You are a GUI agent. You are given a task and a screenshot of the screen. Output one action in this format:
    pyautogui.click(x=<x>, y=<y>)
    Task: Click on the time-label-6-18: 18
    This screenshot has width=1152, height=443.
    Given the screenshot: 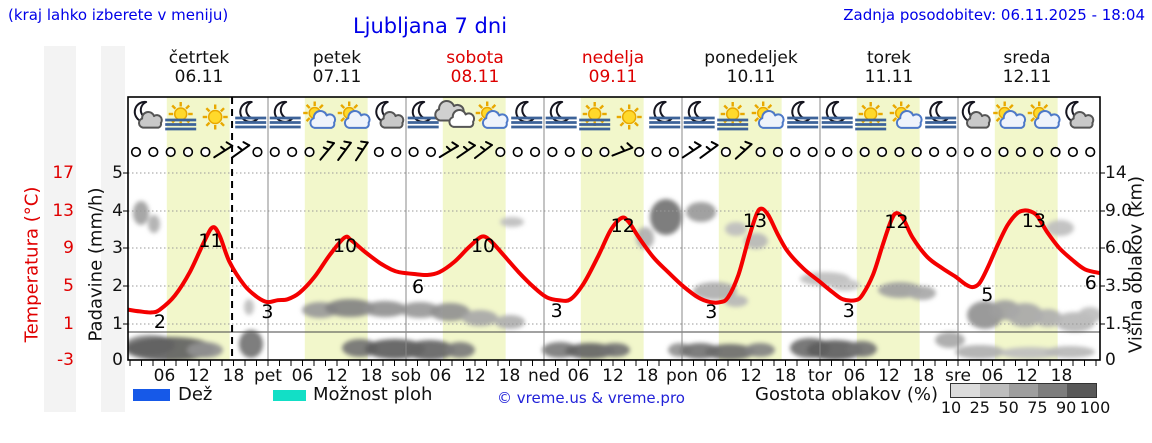 What is the action you would take?
    pyautogui.click(x=371, y=376)
    